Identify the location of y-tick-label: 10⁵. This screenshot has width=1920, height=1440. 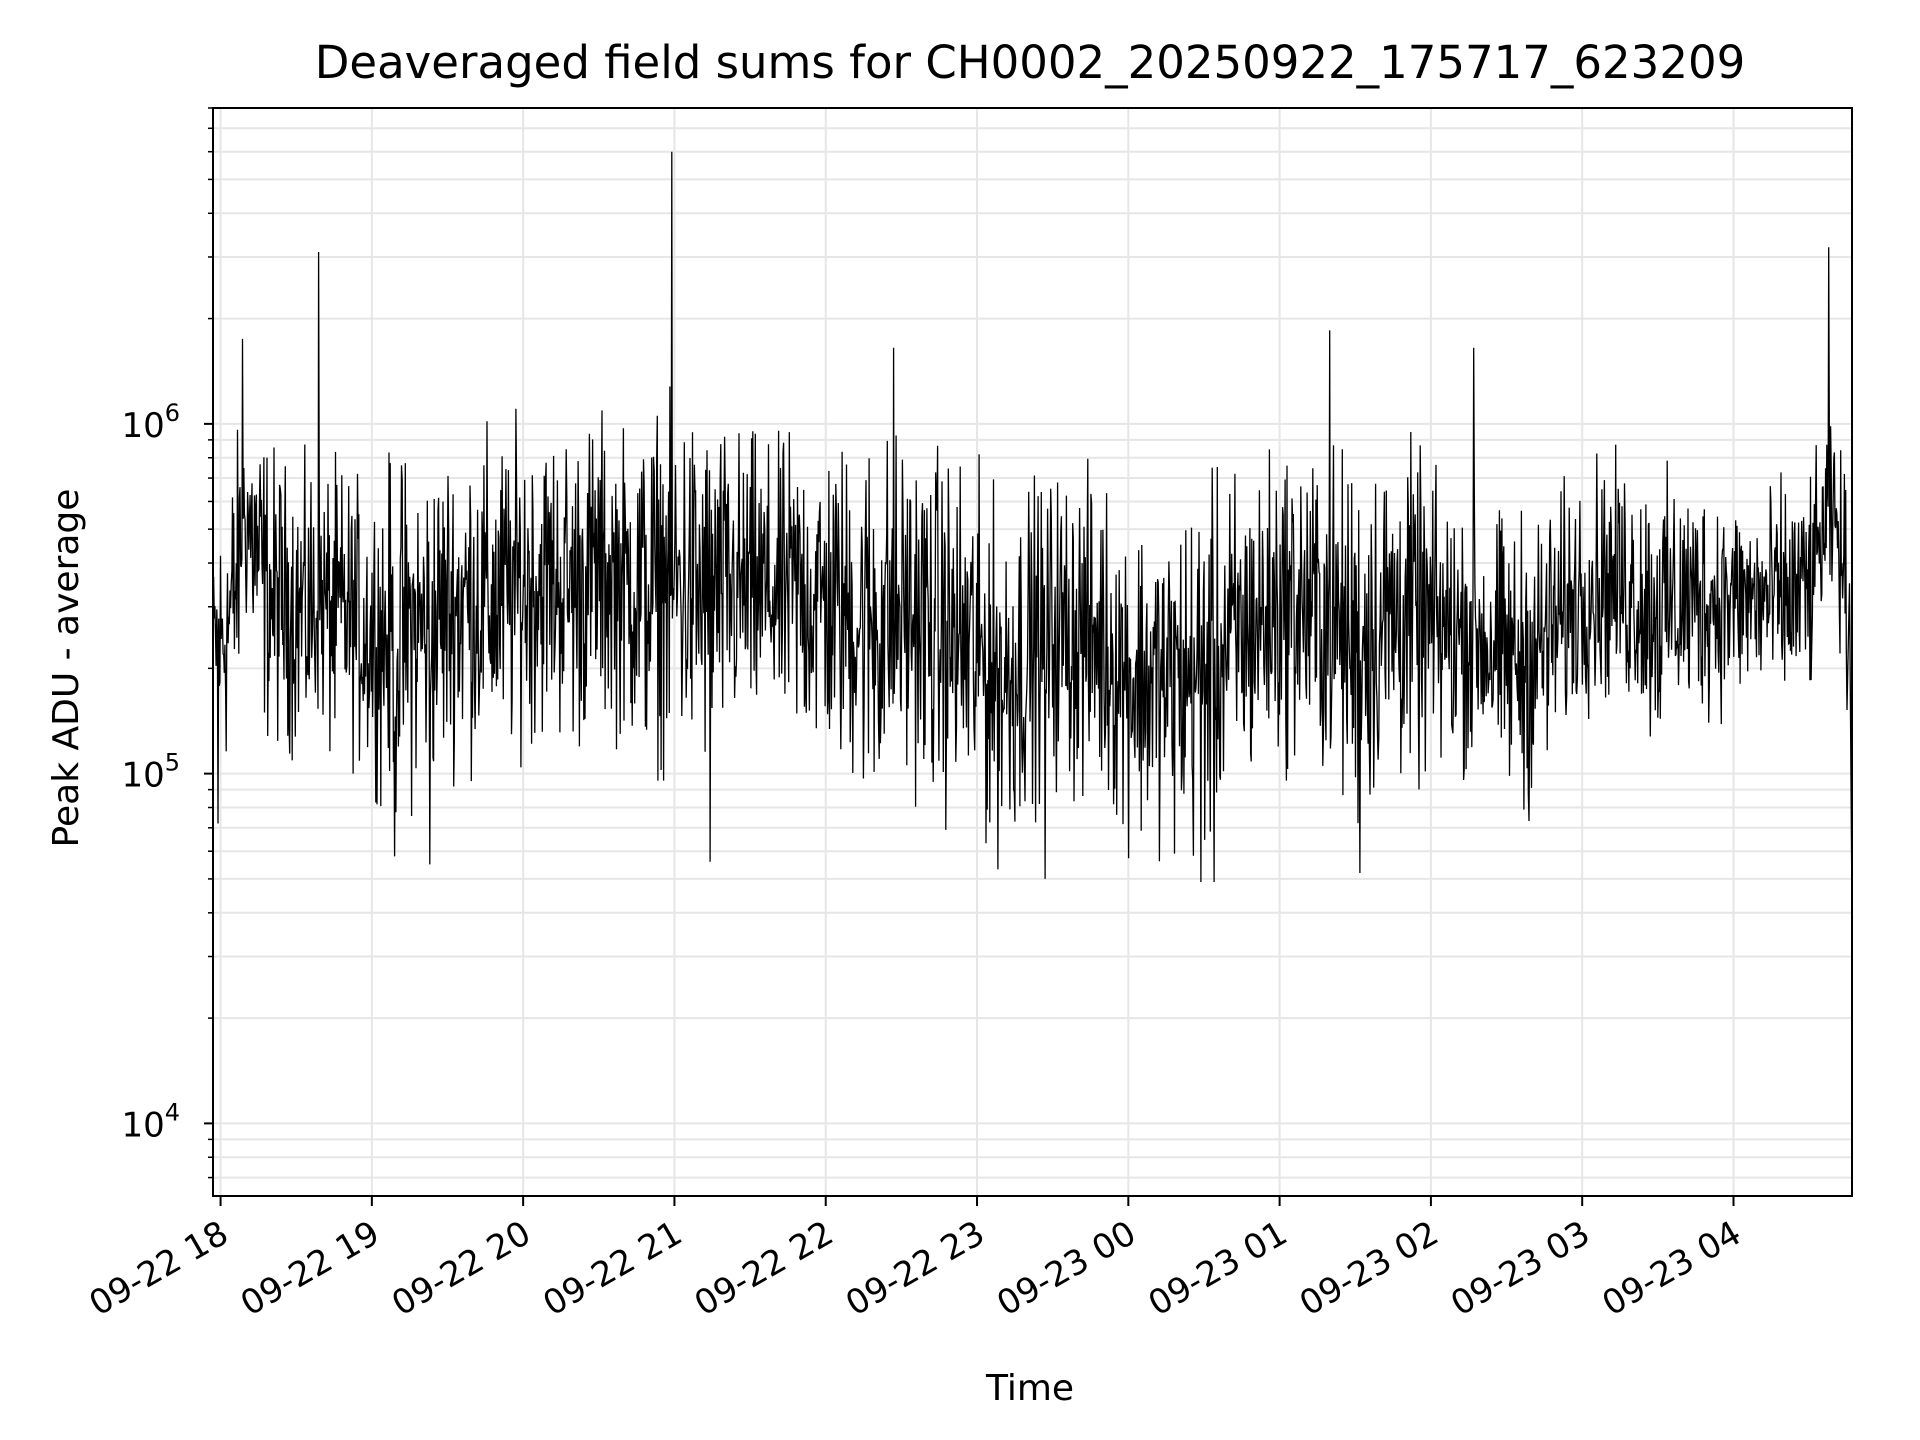
(150, 772).